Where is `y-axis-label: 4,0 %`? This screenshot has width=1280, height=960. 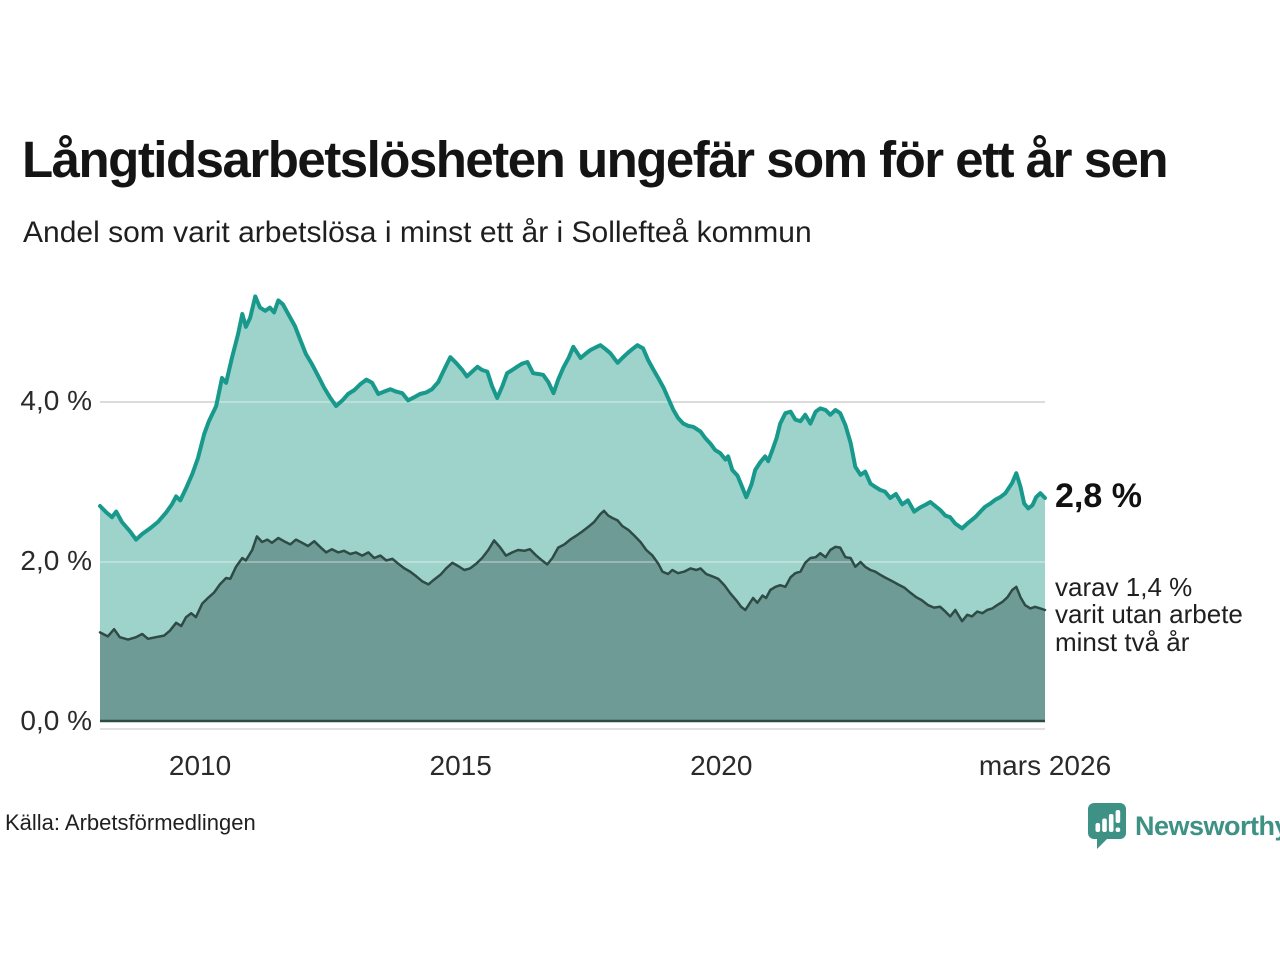
y-axis-label: 4,0 % is located at coordinates (56, 400).